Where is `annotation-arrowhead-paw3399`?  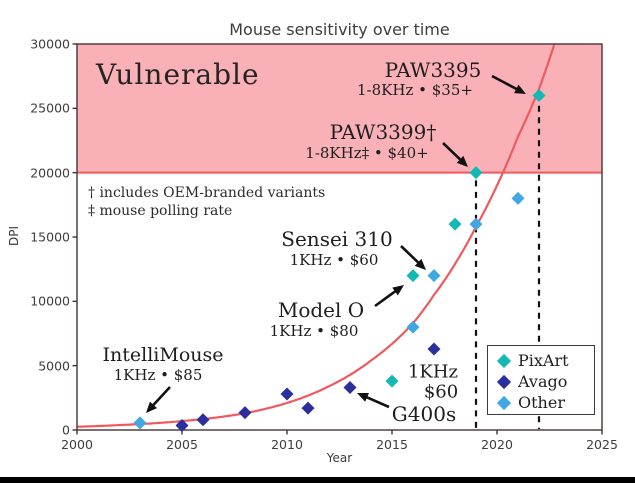 annotation-arrowhead-paw3399 is located at coordinates (462, 161).